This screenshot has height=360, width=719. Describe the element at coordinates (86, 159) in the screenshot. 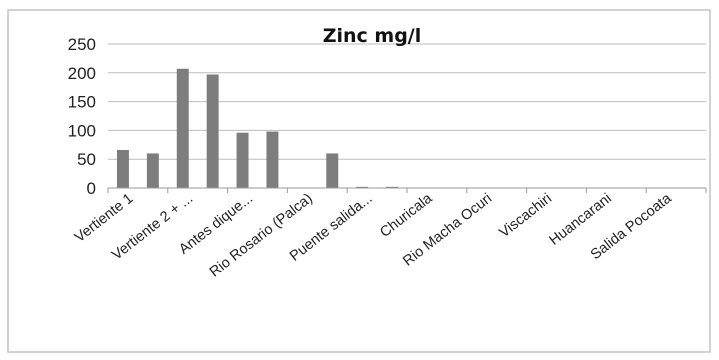

I see `y-tick-label: 50` at that location.